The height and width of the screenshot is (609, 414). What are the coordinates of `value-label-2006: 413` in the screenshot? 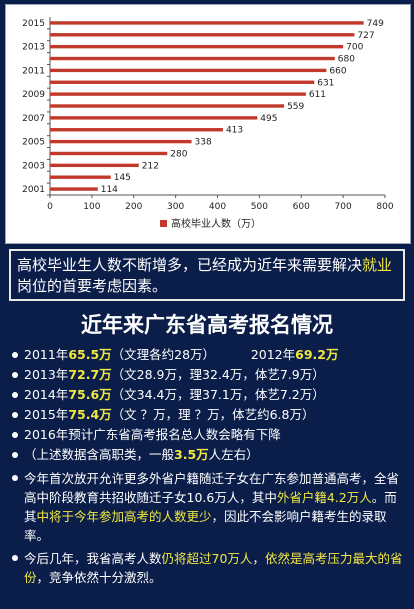 It's located at (234, 131).